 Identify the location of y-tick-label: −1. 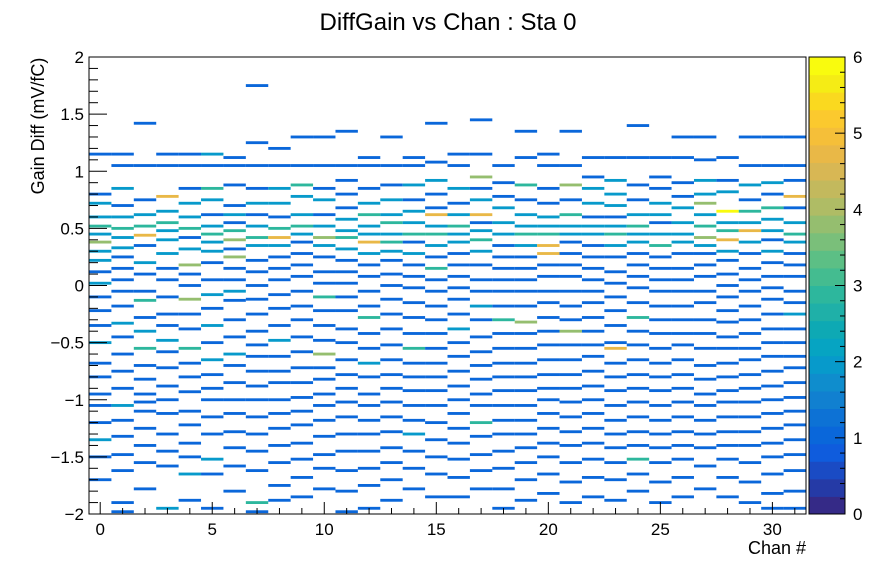
(74, 400).